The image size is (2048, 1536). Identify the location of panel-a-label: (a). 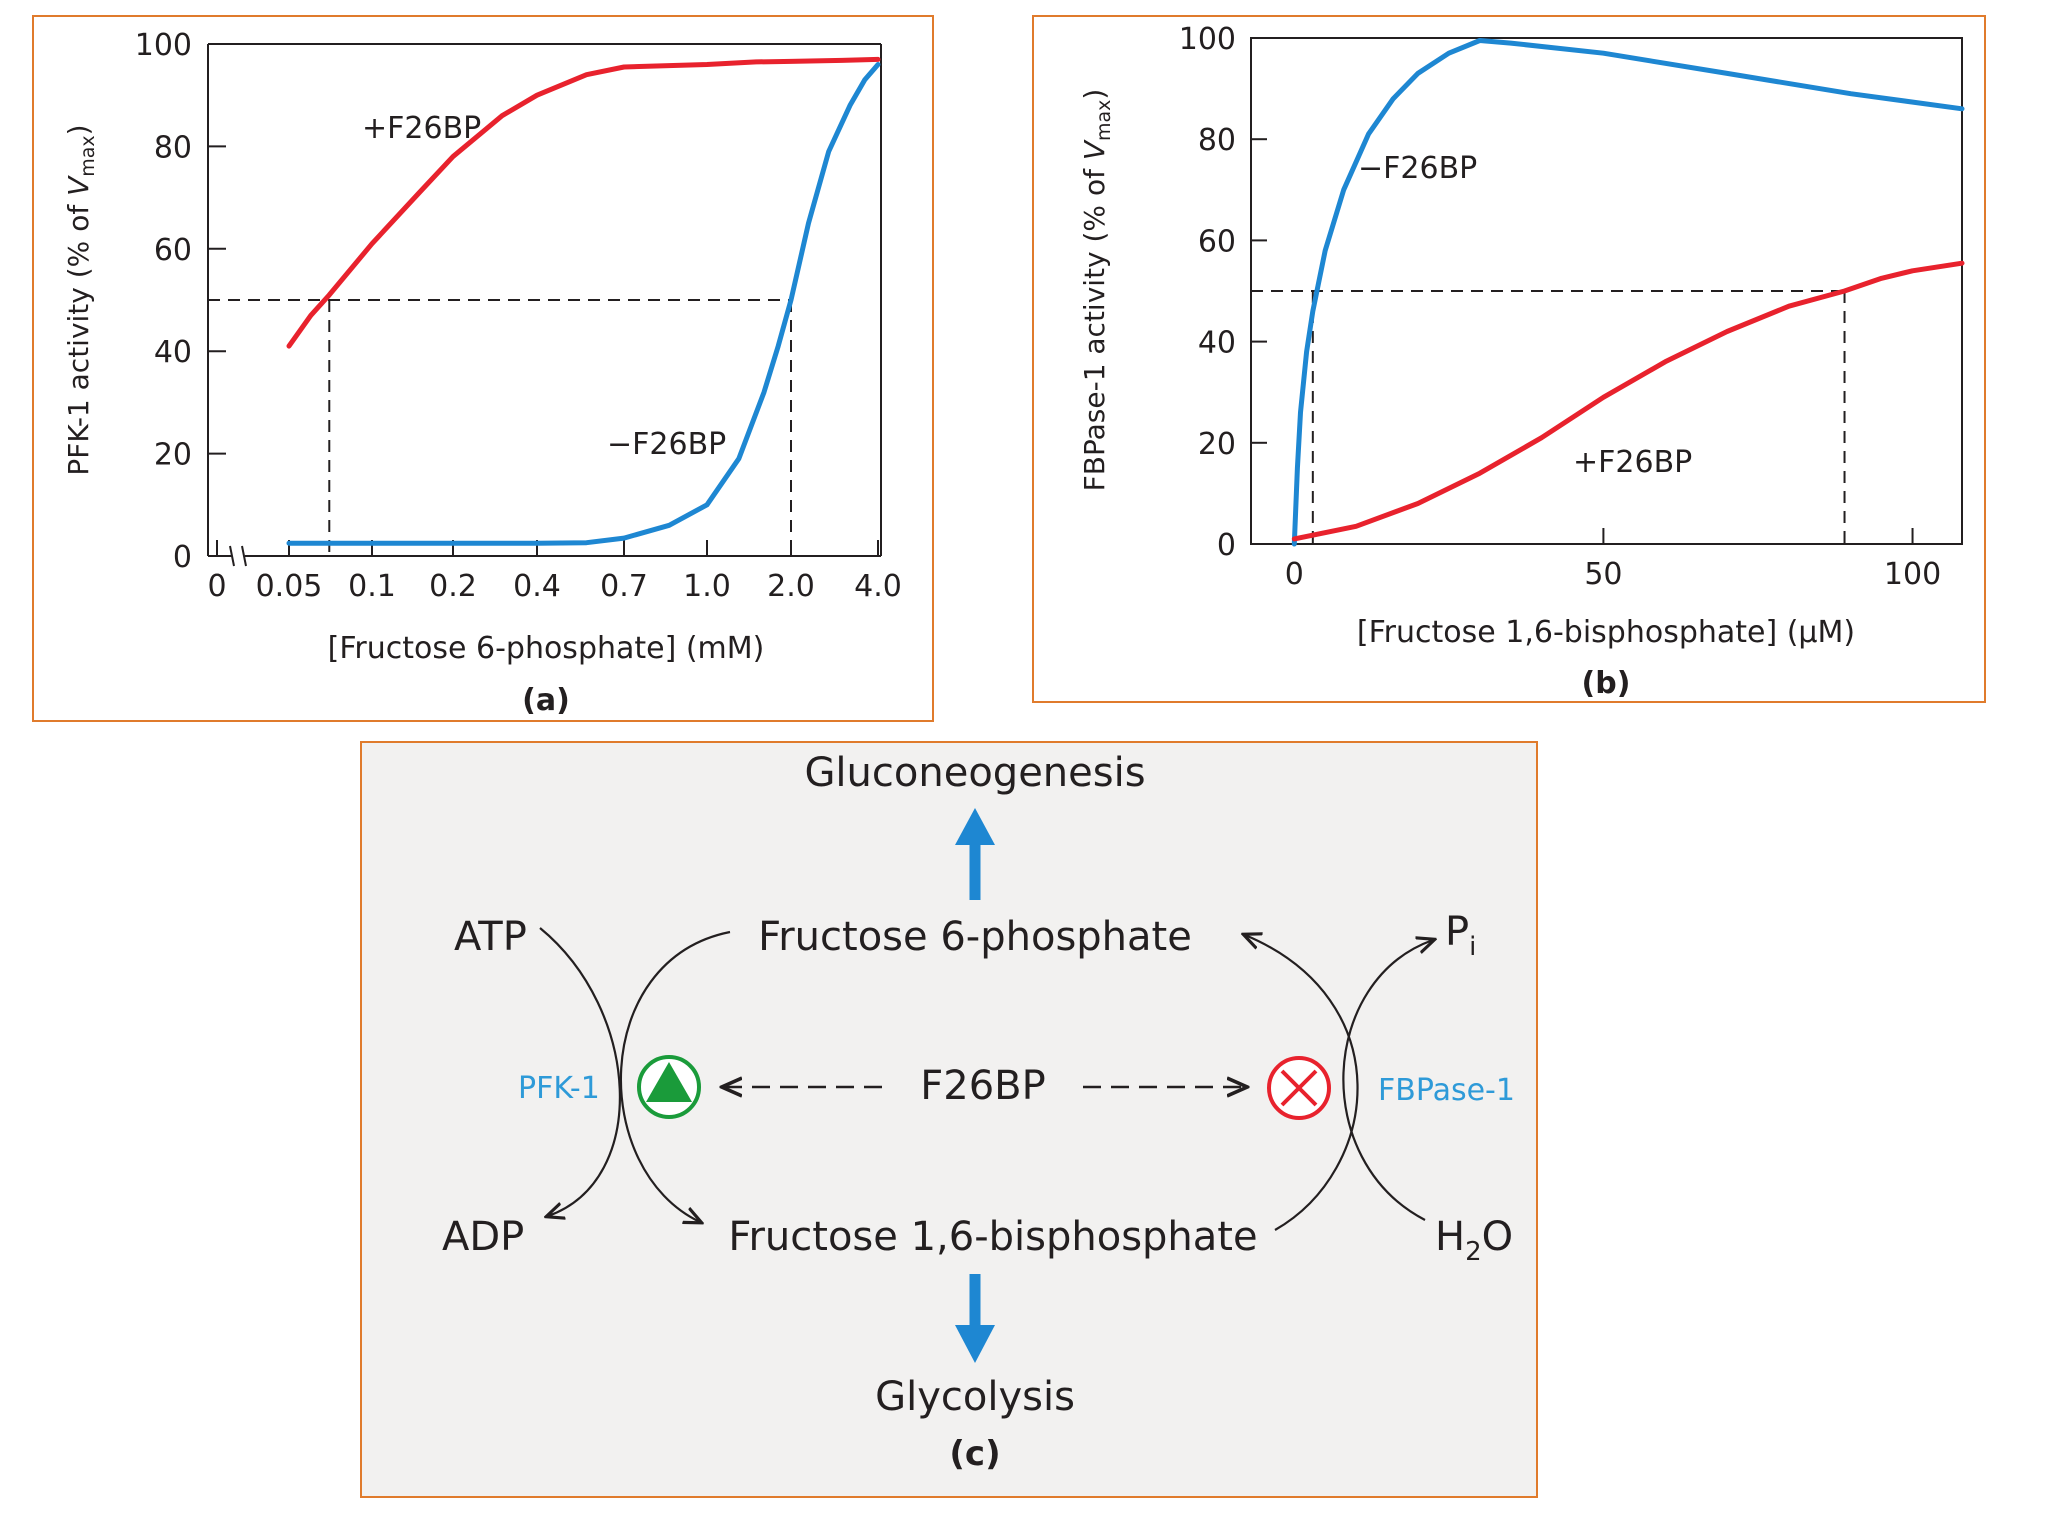
(546, 700).